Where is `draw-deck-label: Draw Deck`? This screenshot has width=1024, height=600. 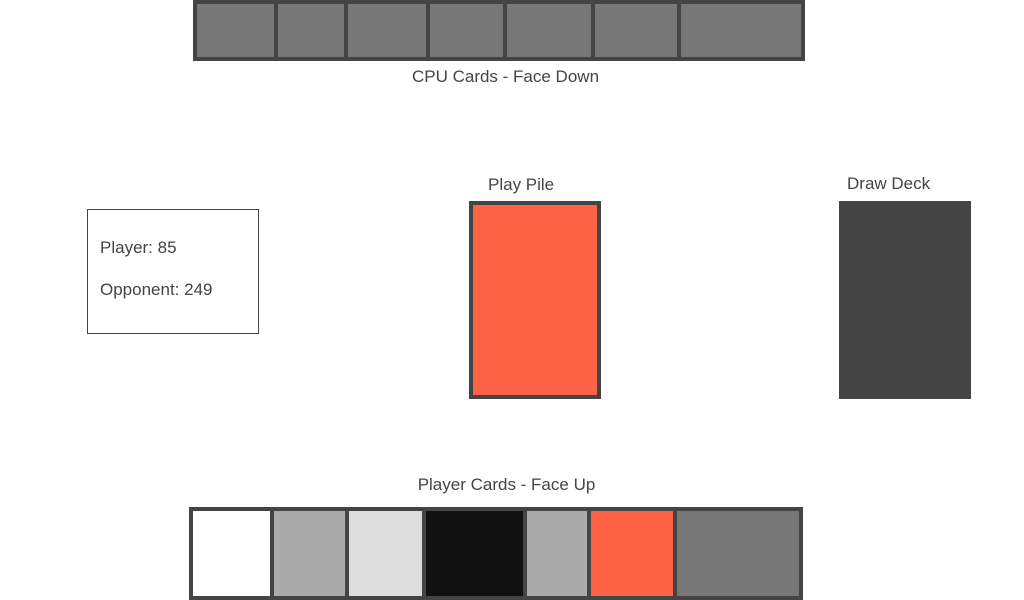
draw-deck-label: Draw Deck is located at coordinates (889, 183).